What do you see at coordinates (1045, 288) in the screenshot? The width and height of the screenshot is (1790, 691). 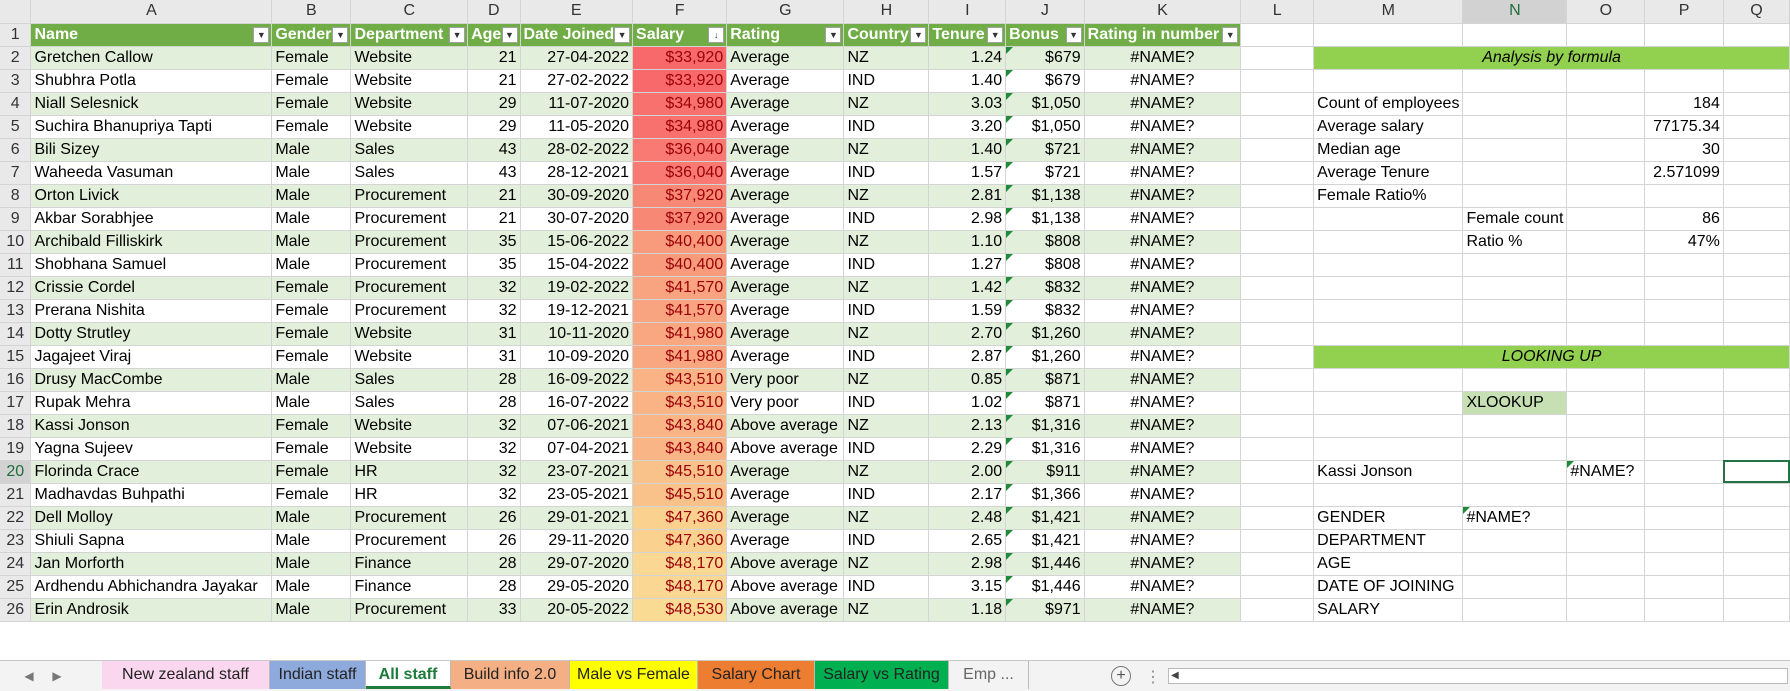 I see `bonus-cell: $832` at bounding box center [1045, 288].